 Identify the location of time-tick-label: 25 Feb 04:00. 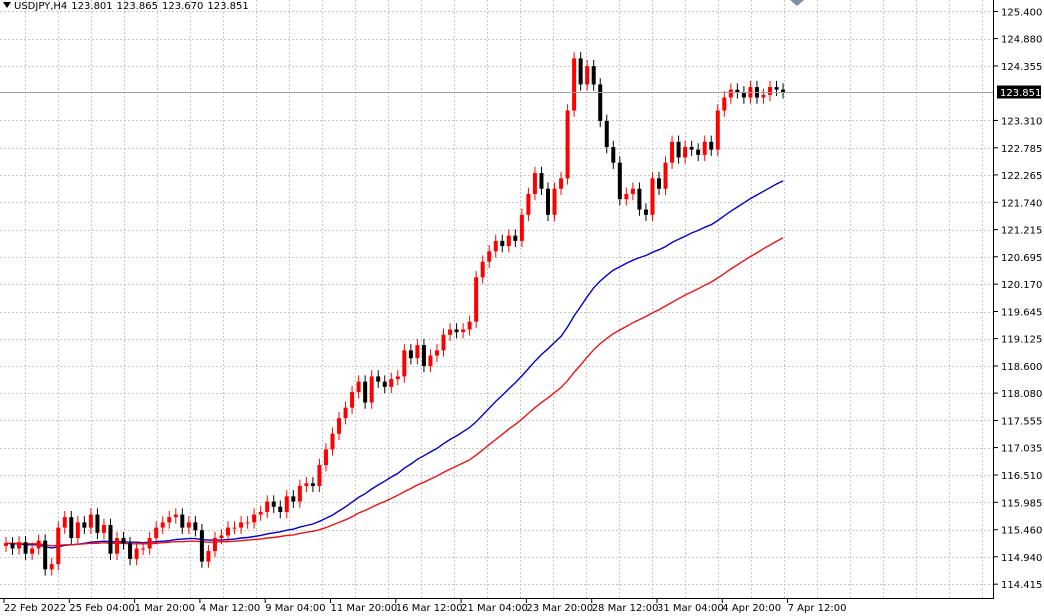
(102, 608).